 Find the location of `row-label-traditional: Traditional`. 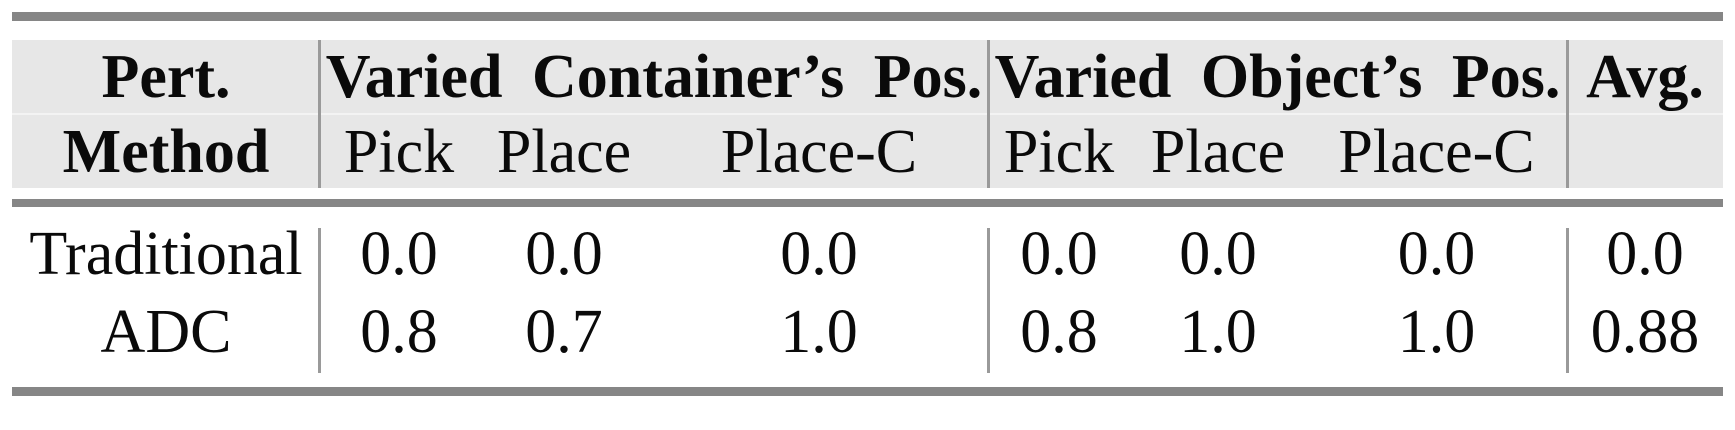

row-label-traditional: Traditional is located at coordinates (166, 254).